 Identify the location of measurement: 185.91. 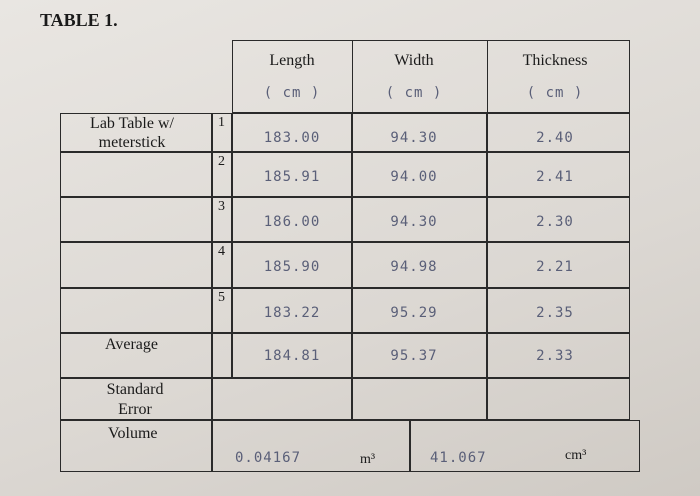
(292, 177).